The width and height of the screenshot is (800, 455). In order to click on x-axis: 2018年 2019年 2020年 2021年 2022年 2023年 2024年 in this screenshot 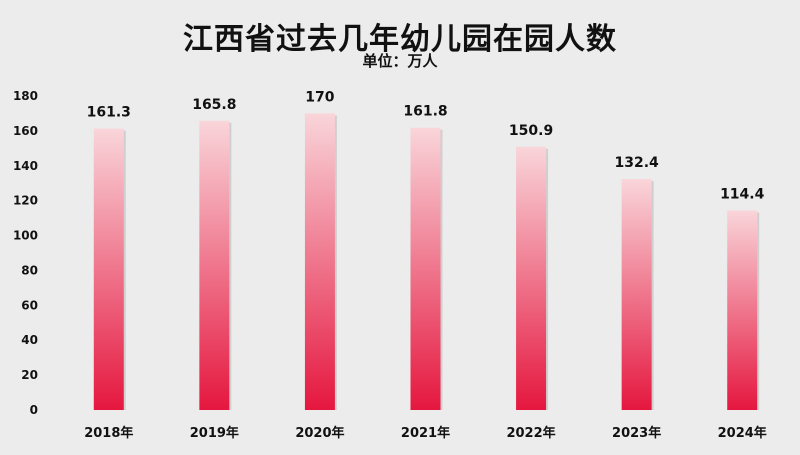, I will do `click(425, 433)`.